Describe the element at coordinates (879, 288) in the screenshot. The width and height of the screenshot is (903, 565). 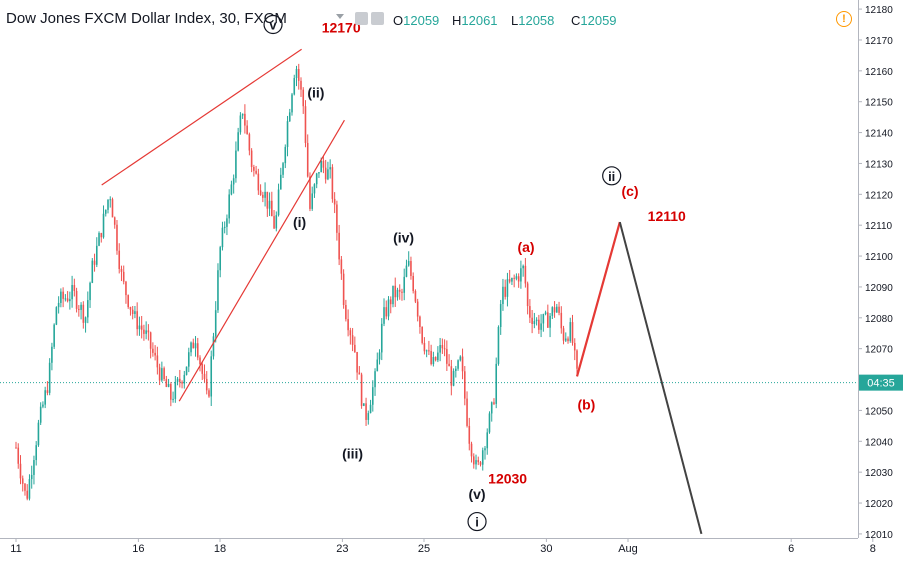
I see `price-tick-label: 12090` at that location.